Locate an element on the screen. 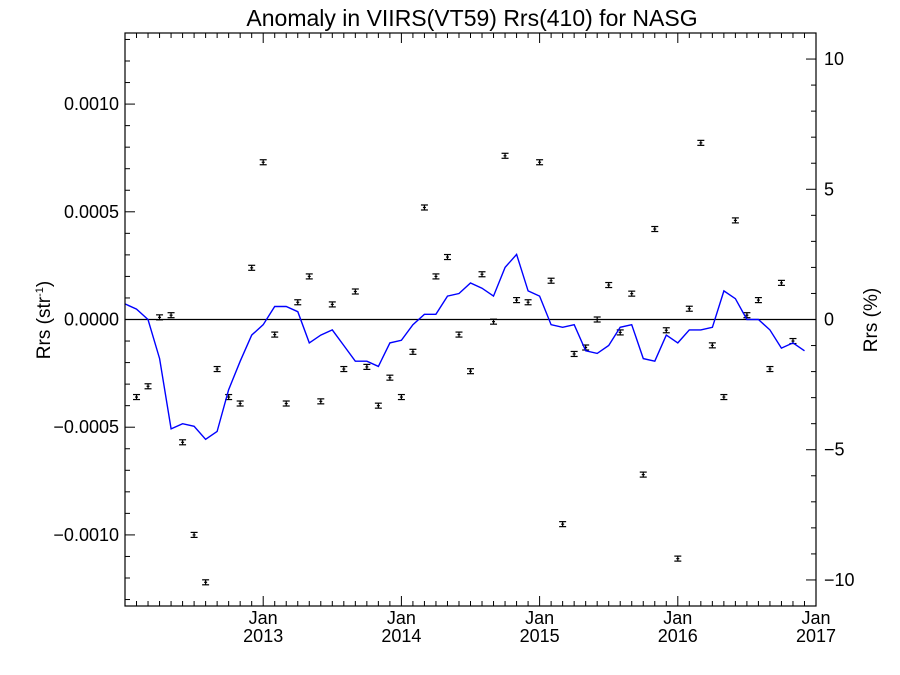 The width and height of the screenshot is (900, 675). left-tick-label: −0.0005 is located at coordinates (86, 427).